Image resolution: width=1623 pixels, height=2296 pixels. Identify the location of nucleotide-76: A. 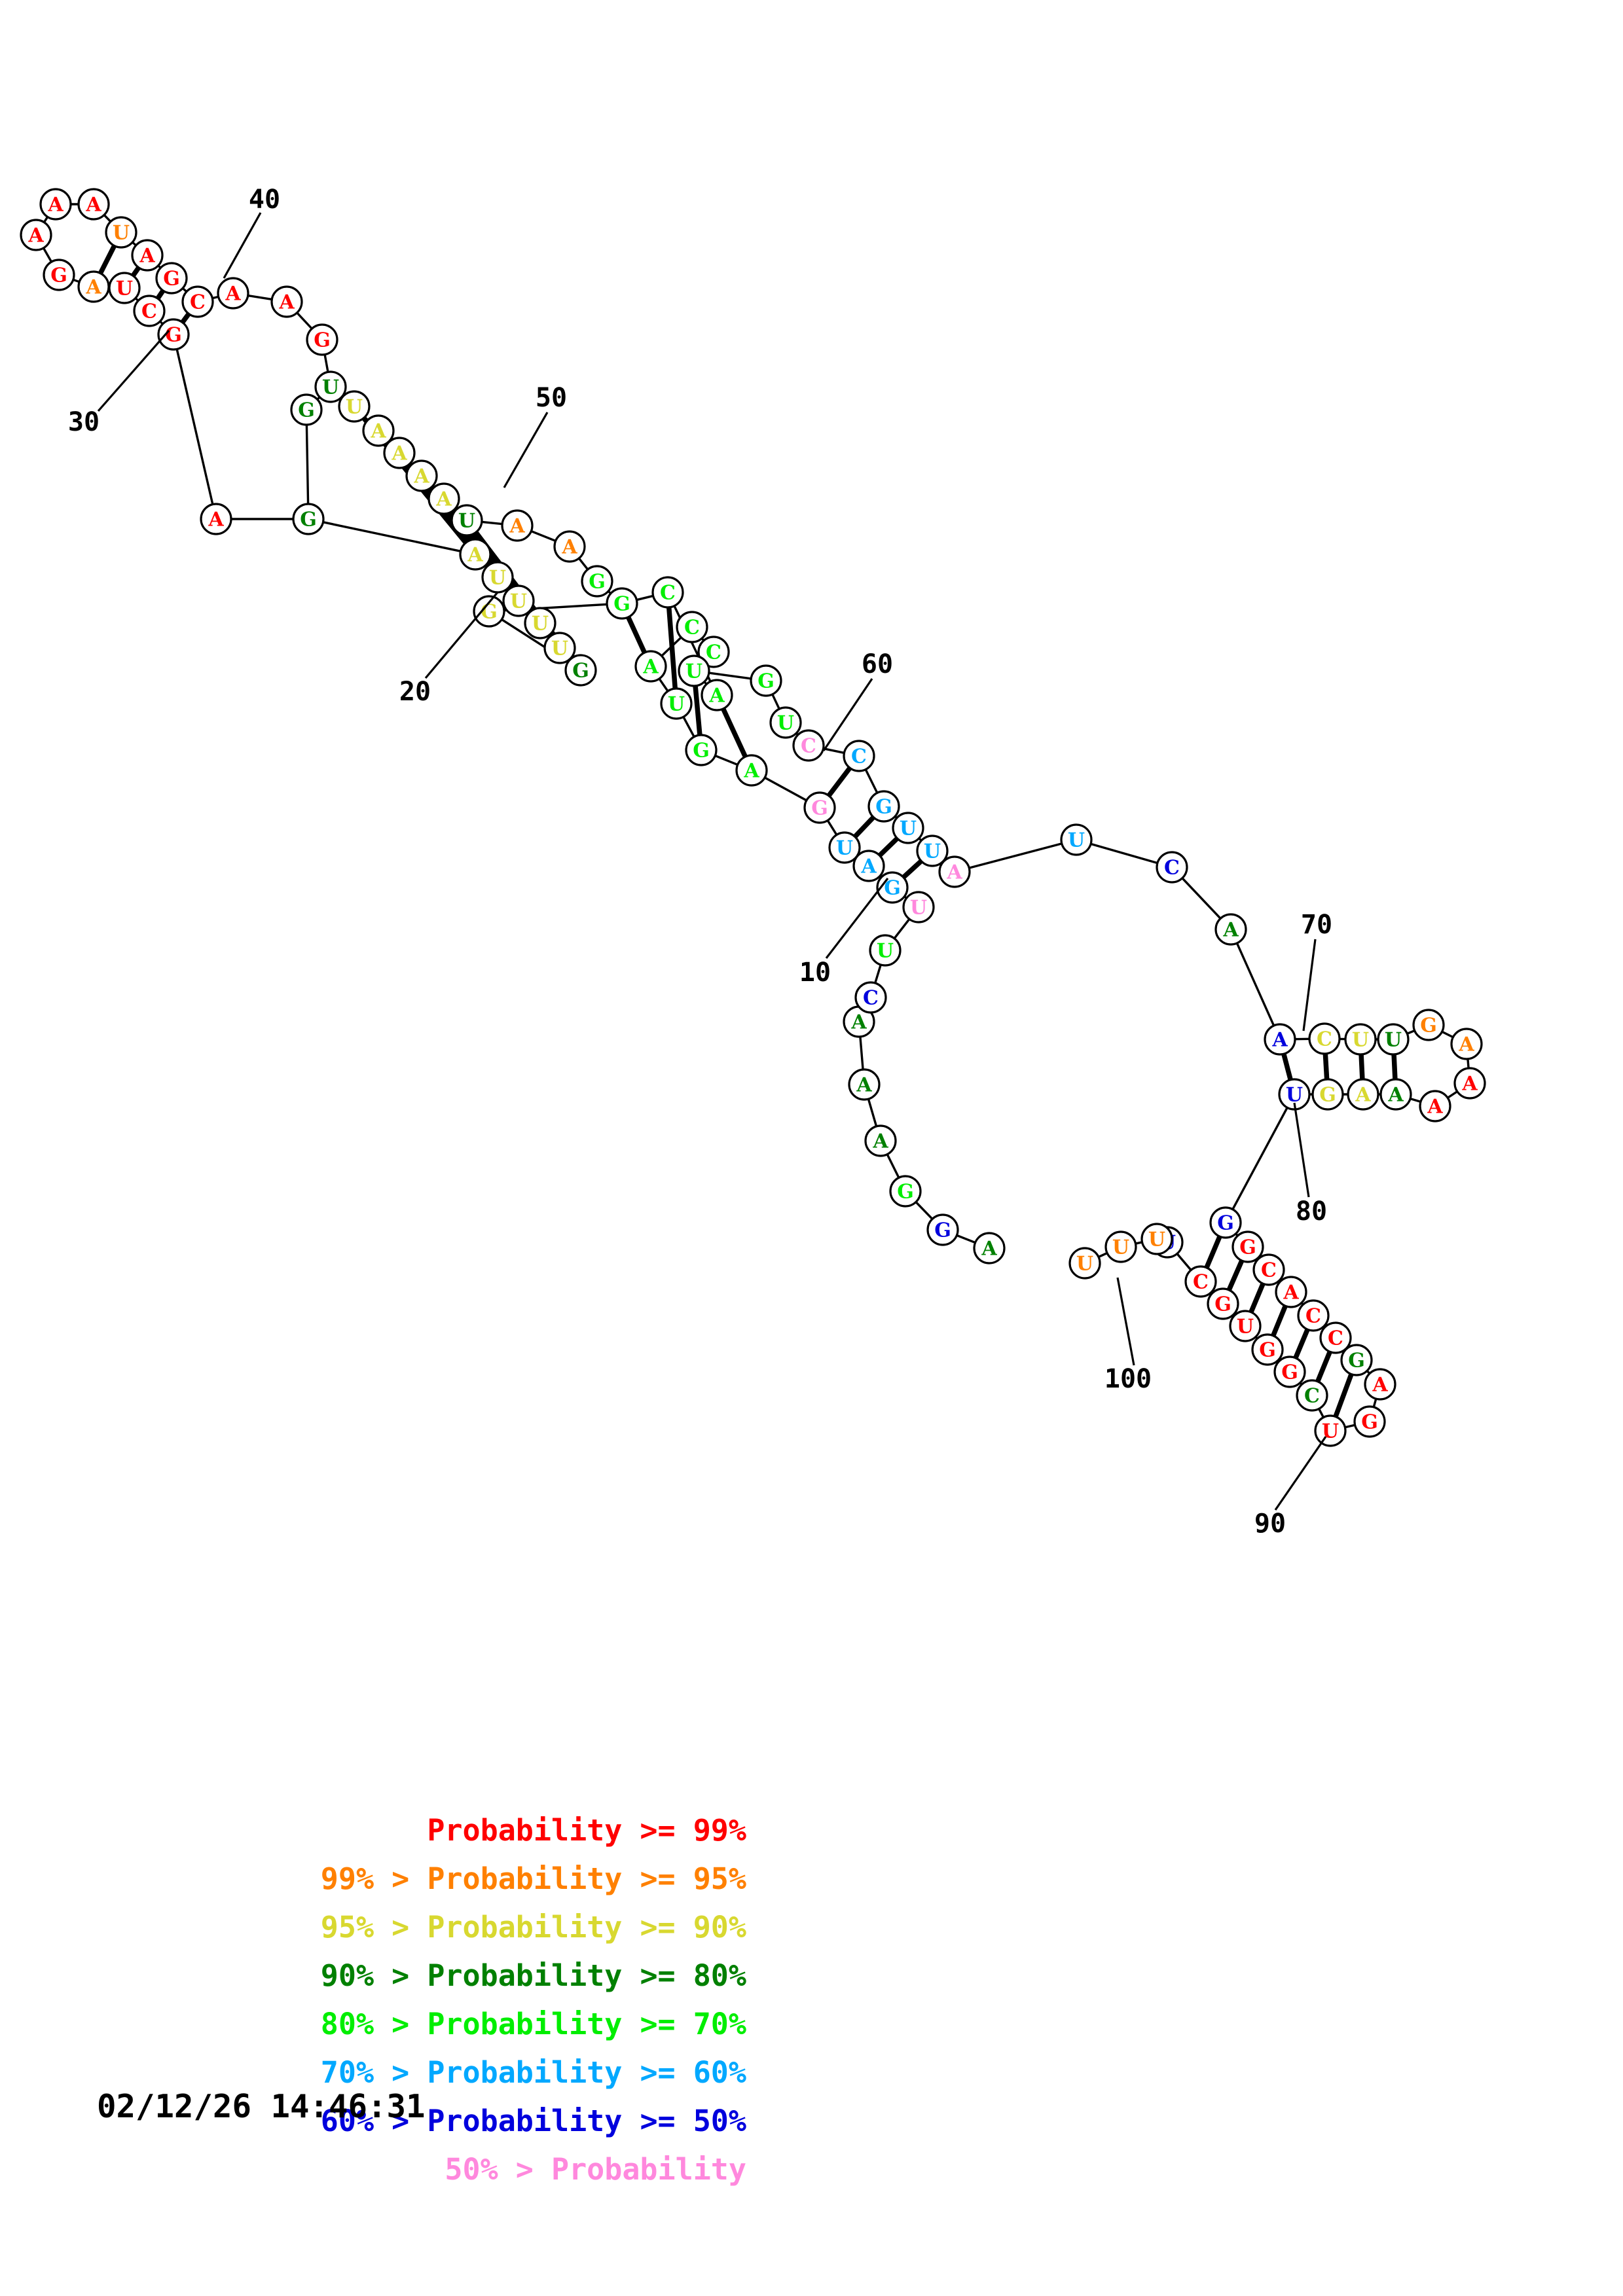
(1469, 1083).